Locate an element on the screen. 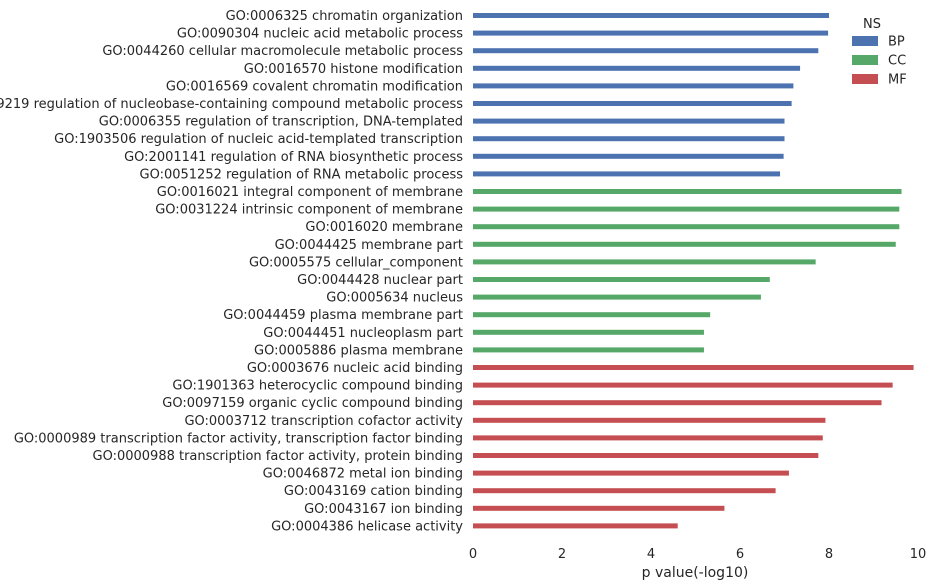 This screenshot has height=587, width=934. legend-swatch-mf is located at coordinates (865, 79).